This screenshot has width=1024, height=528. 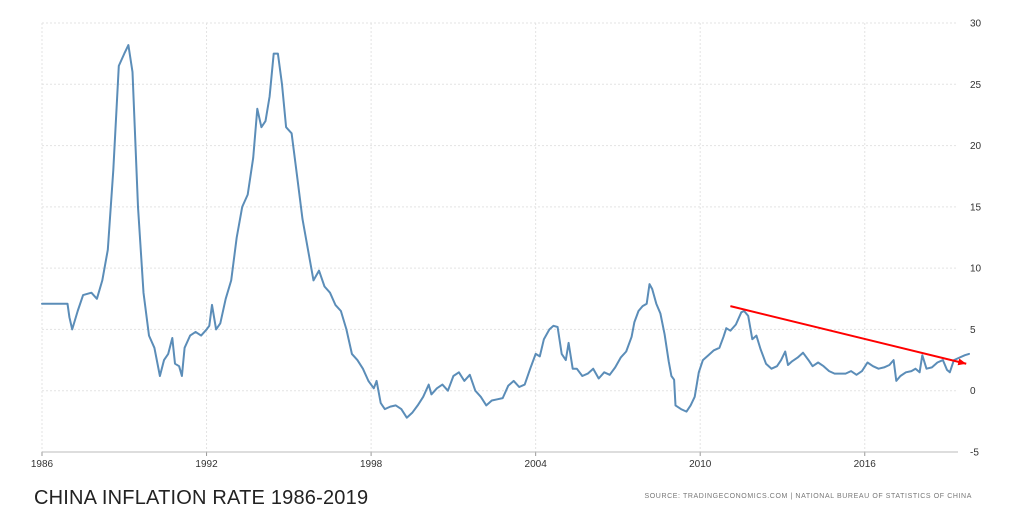 What do you see at coordinates (976, 269) in the screenshot?
I see `y-tick-label: 10` at bounding box center [976, 269].